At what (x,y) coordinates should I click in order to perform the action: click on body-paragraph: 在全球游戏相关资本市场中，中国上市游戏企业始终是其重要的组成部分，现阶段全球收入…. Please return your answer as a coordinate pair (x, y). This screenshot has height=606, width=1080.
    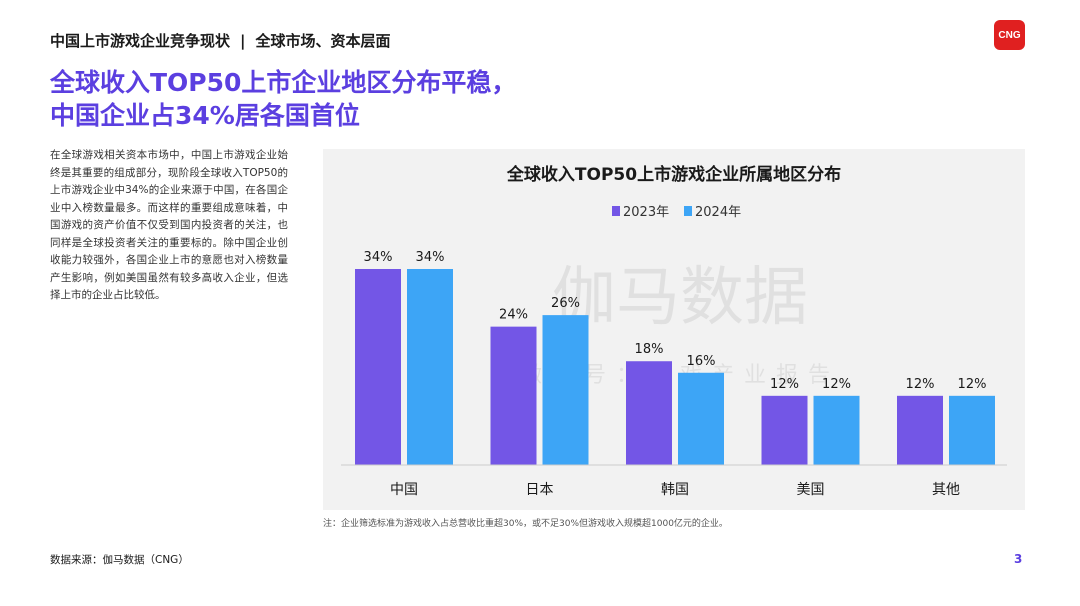
    Looking at the image, I should click on (169, 225).